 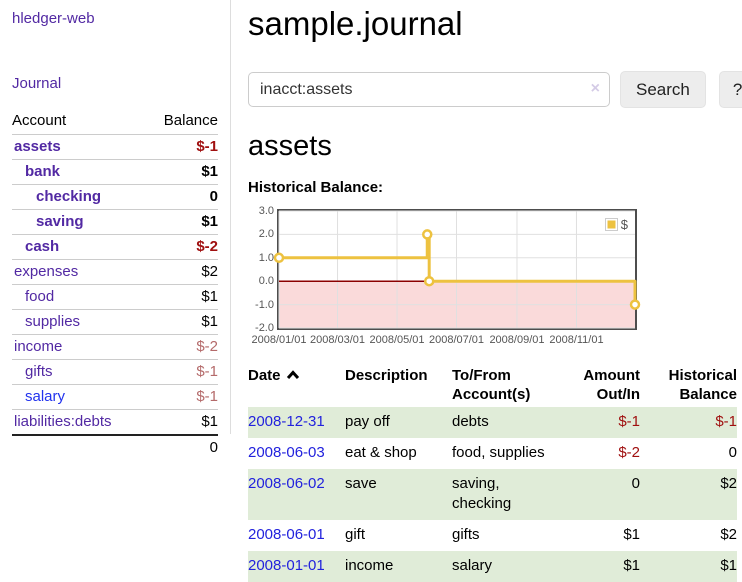 I want to click on header-line2: Account(s), so click(x=491, y=394).